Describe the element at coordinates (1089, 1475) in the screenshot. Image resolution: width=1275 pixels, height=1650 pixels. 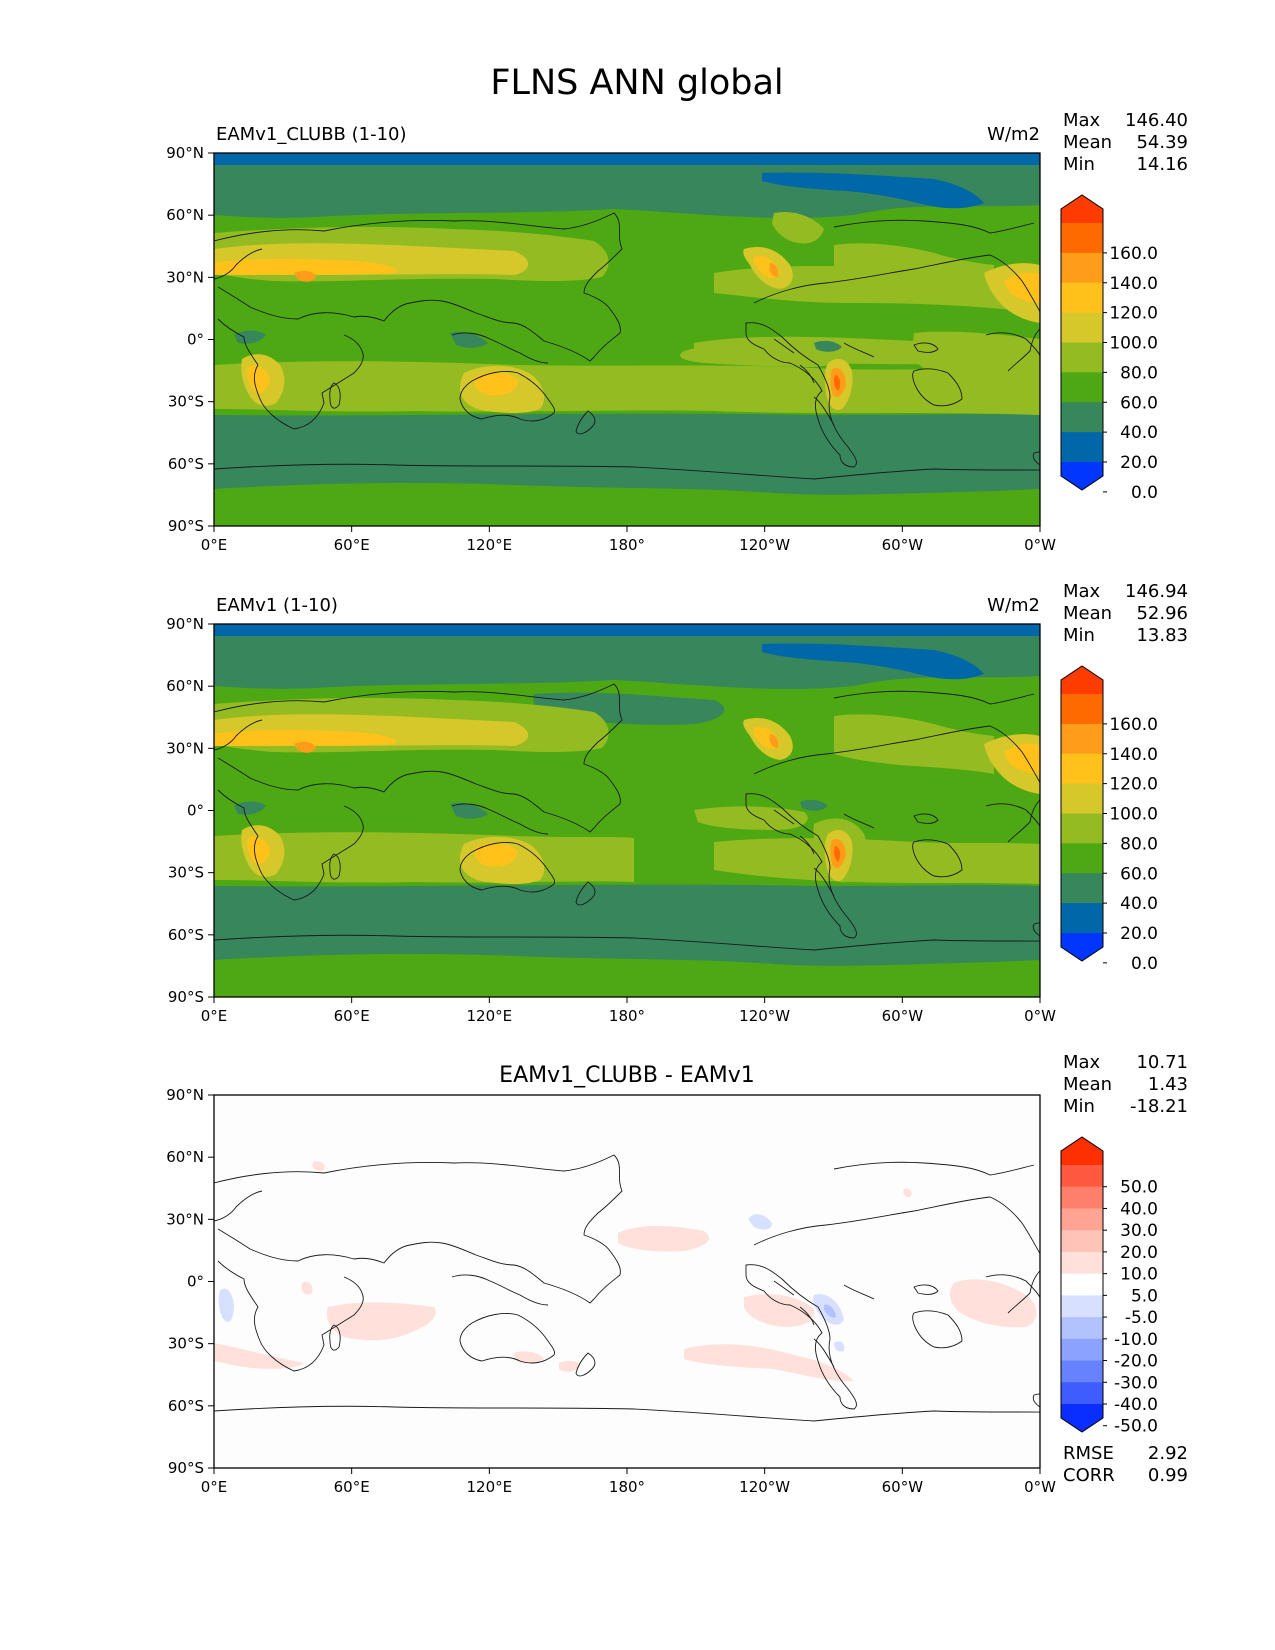
I see `bottom-stat-label: CORR` at that location.